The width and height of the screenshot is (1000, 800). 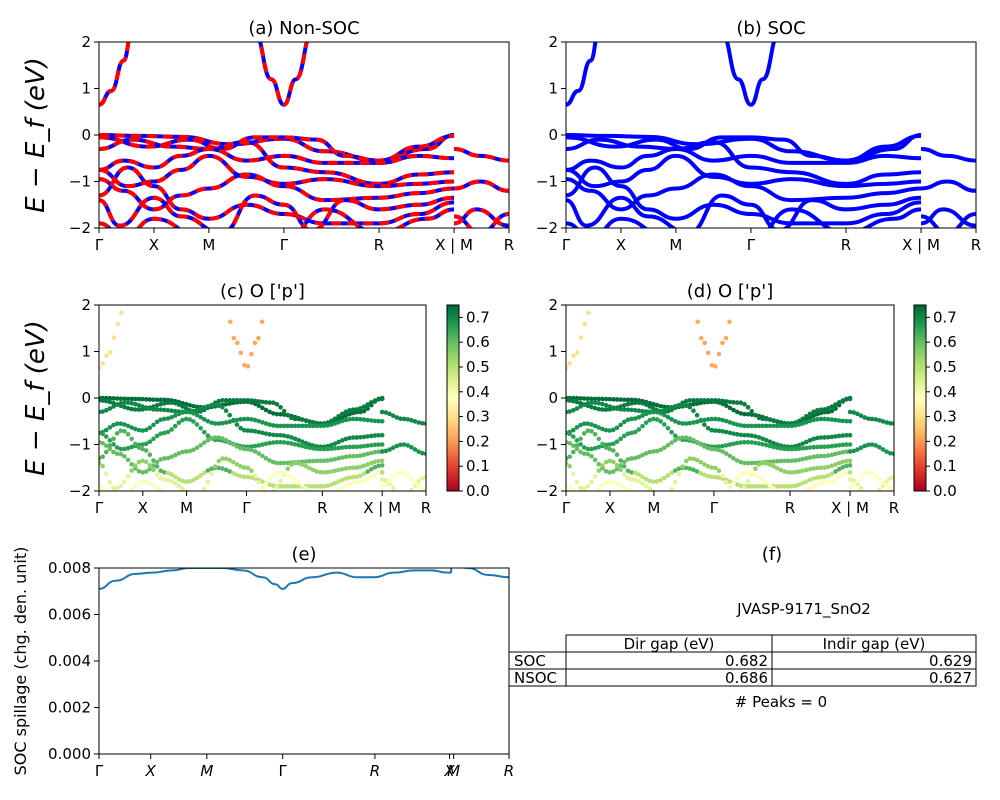 I want to click on y-tick-label: −2, so click(x=80, y=228).